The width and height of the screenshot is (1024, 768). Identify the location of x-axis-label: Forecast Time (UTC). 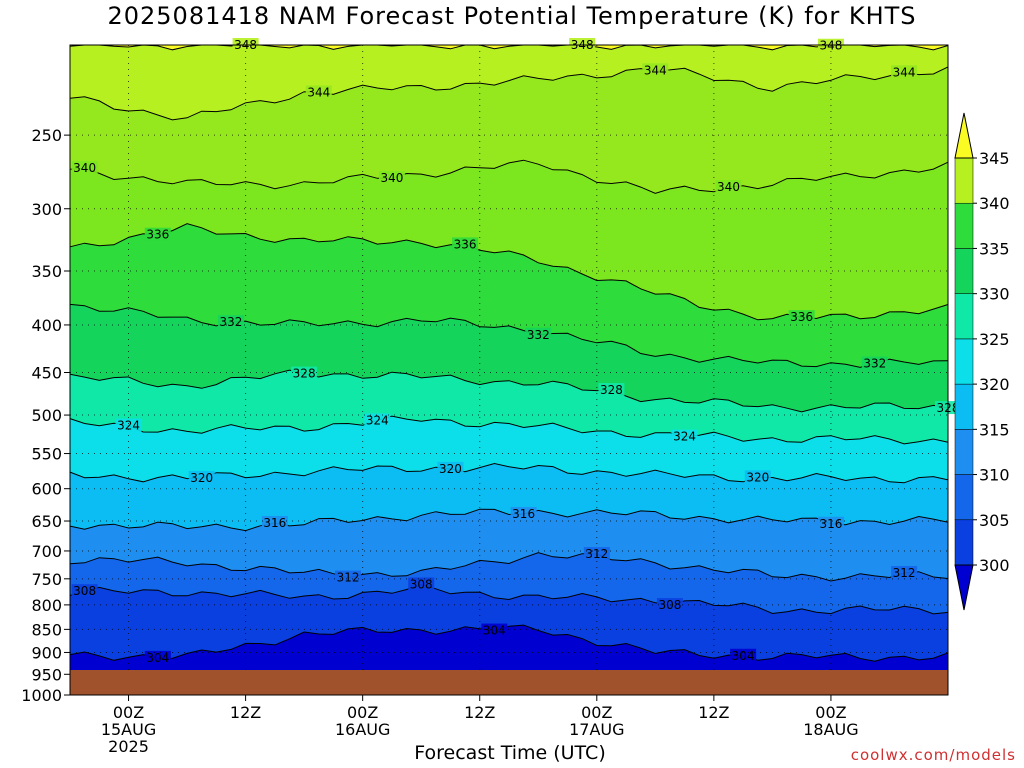
(510, 753).